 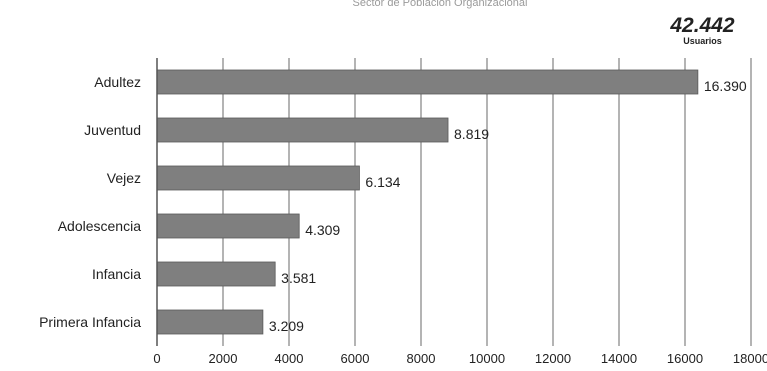 What do you see at coordinates (298, 278) in the screenshot?
I see `data-label: 3.581` at bounding box center [298, 278].